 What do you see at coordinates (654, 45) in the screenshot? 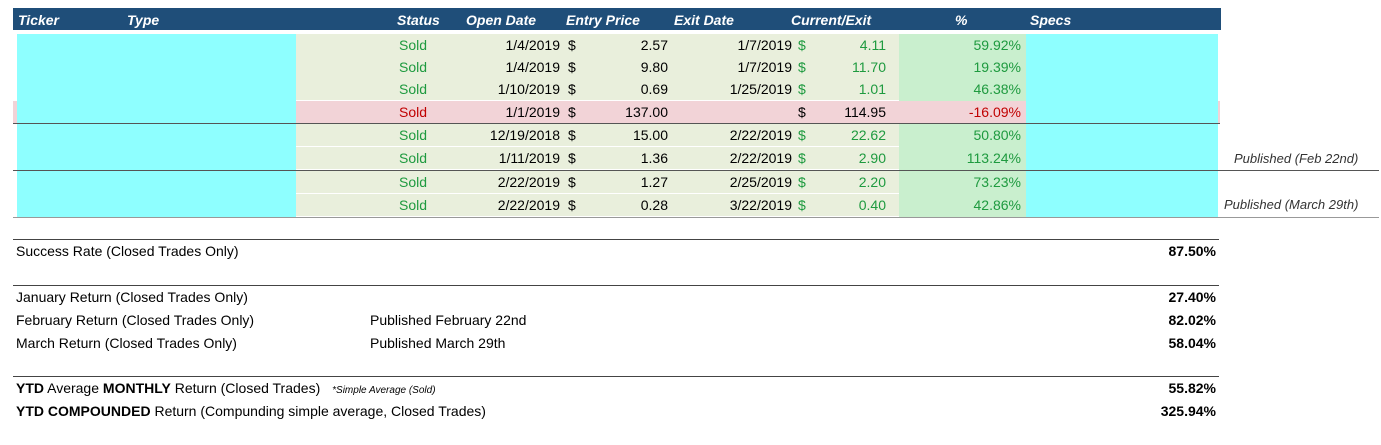
I see `cell-entry: 2.57` at bounding box center [654, 45].